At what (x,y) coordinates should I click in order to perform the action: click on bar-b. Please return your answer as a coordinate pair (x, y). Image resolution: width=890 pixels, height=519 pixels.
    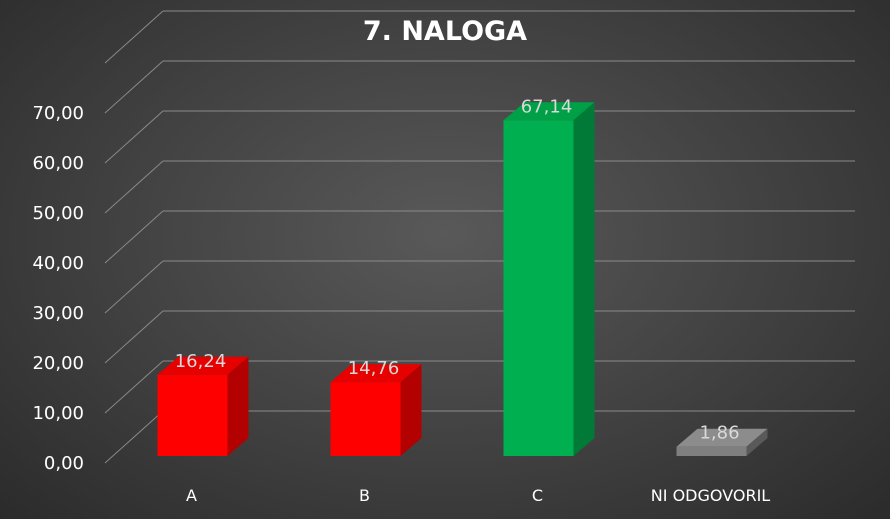
    Looking at the image, I should click on (376, 410).